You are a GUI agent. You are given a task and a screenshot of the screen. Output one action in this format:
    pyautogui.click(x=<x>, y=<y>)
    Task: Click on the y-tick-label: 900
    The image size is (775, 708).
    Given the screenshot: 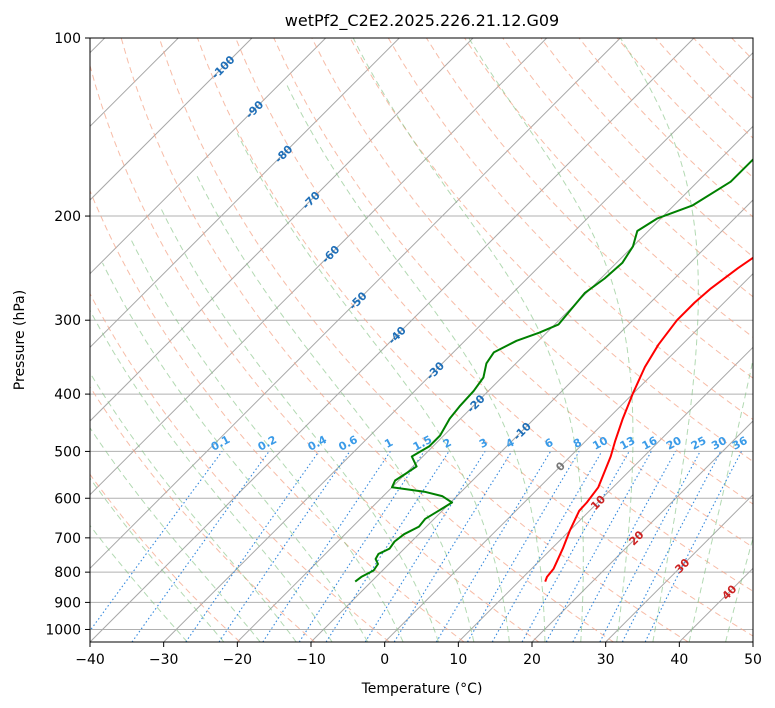 What is the action you would take?
    pyautogui.click(x=67, y=603)
    